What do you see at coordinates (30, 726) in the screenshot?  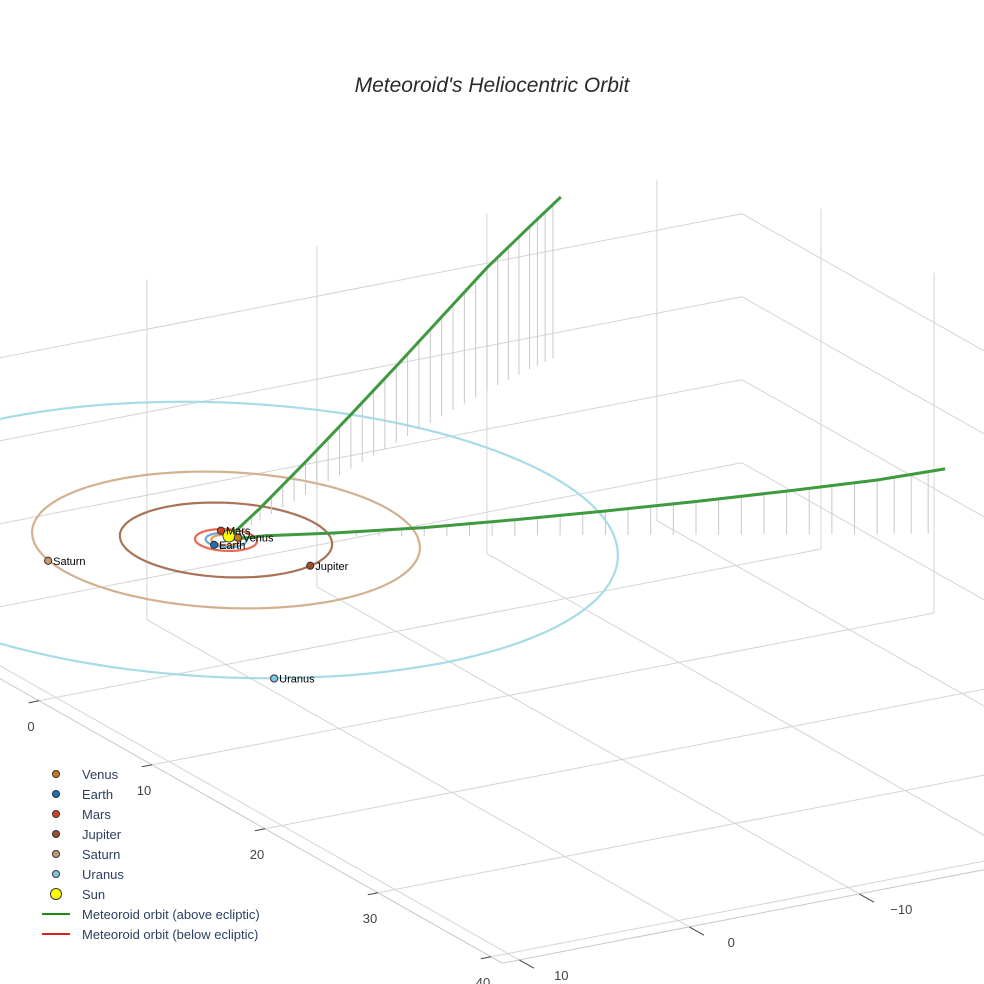 I see `x-tick-label: 0` at bounding box center [30, 726].